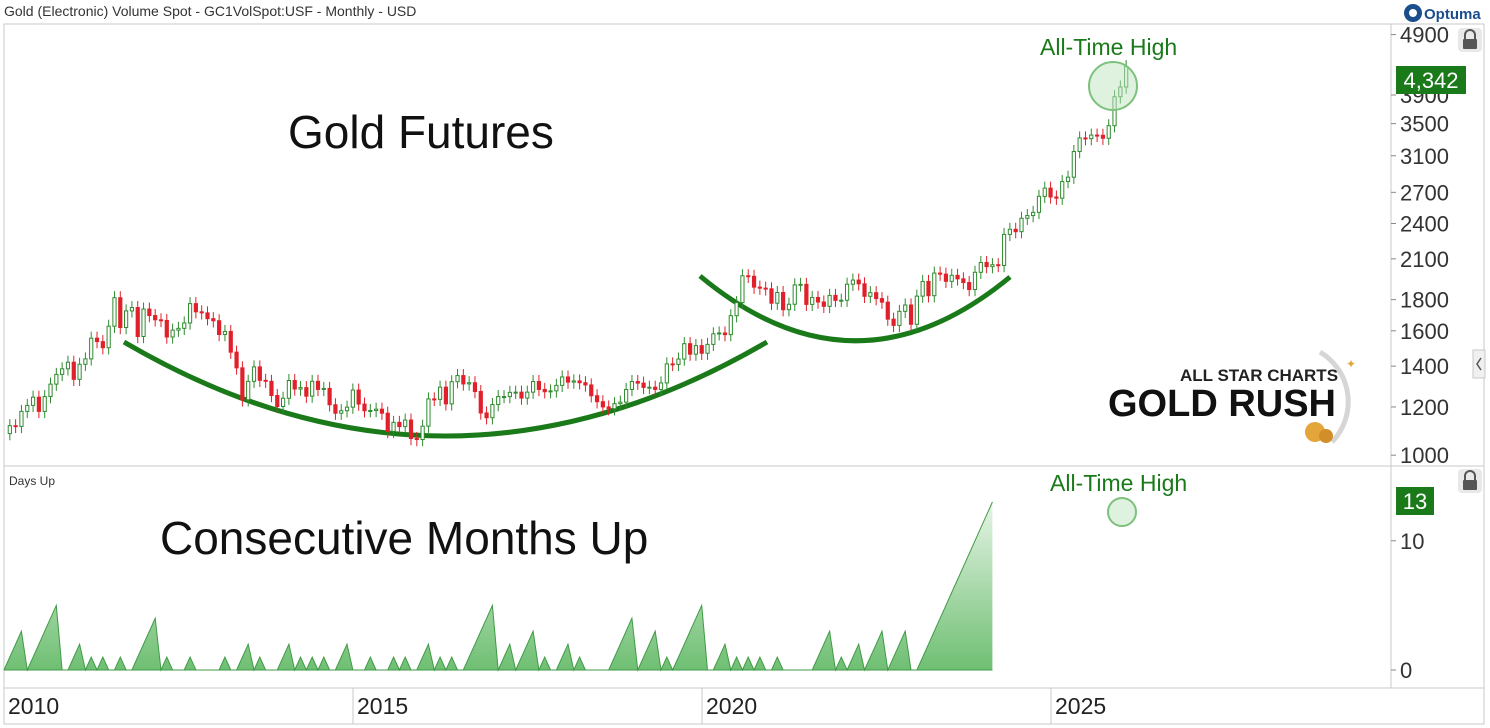 This screenshot has height=728, width=1490. I want to click on indicator-ath-circle, so click(1122, 512).